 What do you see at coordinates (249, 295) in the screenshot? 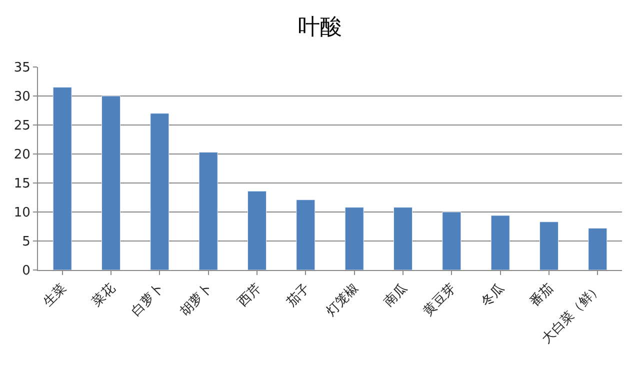
I see `x-tick-label: 西芹` at bounding box center [249, 295].